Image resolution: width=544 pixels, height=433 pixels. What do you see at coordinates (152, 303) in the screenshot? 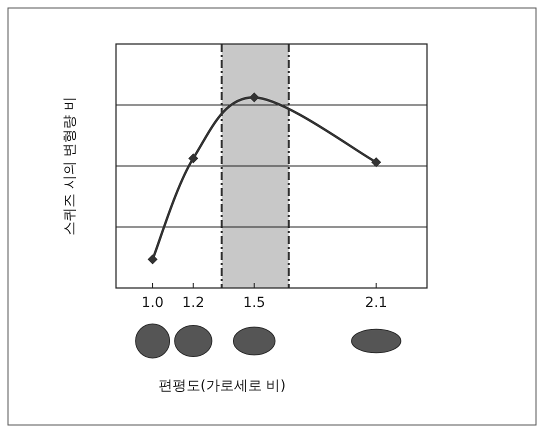
I see `x-tick-label: 1.0` at bounding box center [152, 303].